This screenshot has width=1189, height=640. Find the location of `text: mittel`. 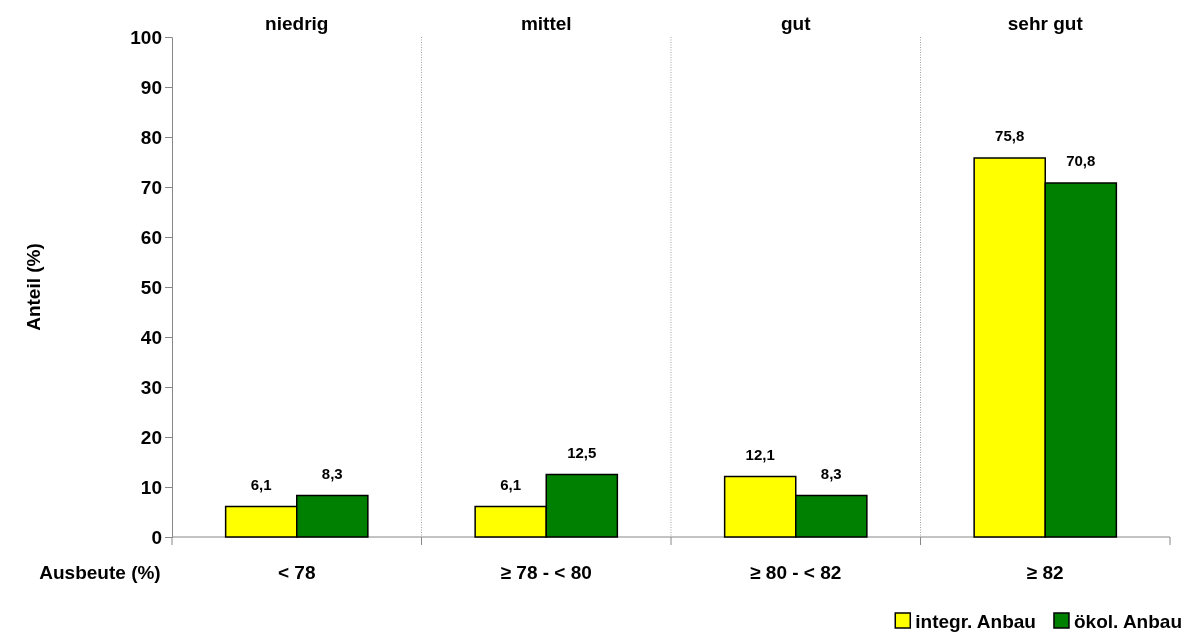

text: mittel is located at coordinates (546, 23).